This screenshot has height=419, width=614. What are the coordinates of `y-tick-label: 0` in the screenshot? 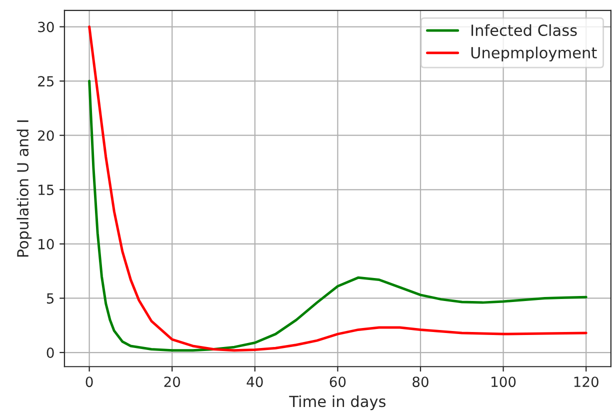 It's located at (50, 352).